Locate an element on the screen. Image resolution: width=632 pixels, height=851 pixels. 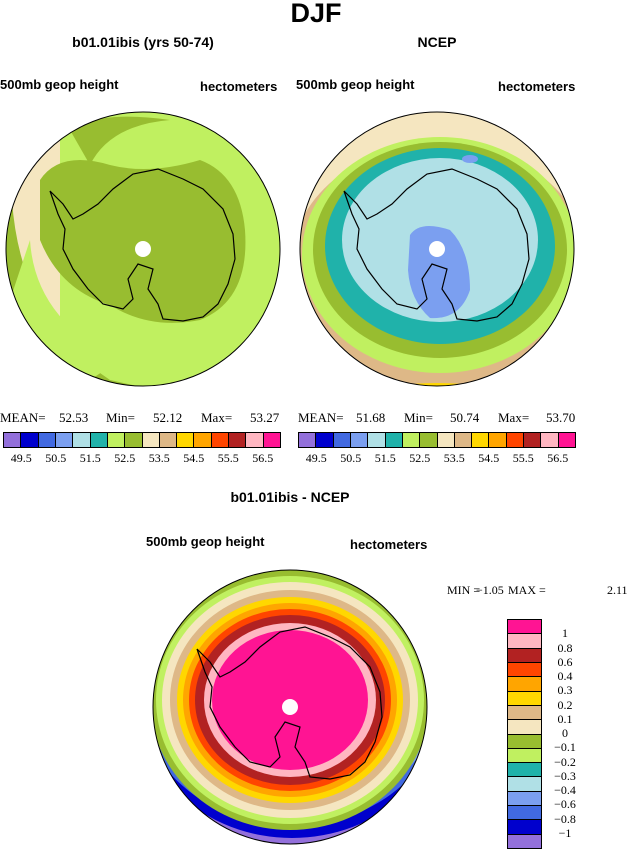
colorbar-tick-label: −1 is located at coordinates (565, 832).